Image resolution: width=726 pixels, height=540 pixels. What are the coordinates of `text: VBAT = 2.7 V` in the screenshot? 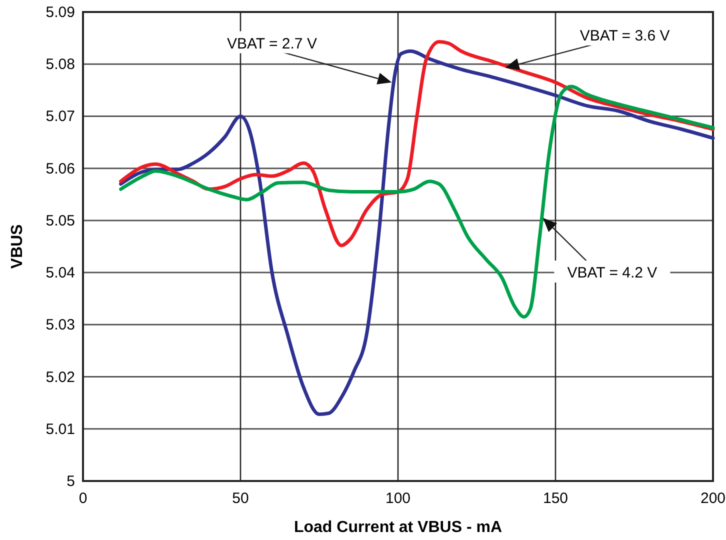 It's located at (272, 43).